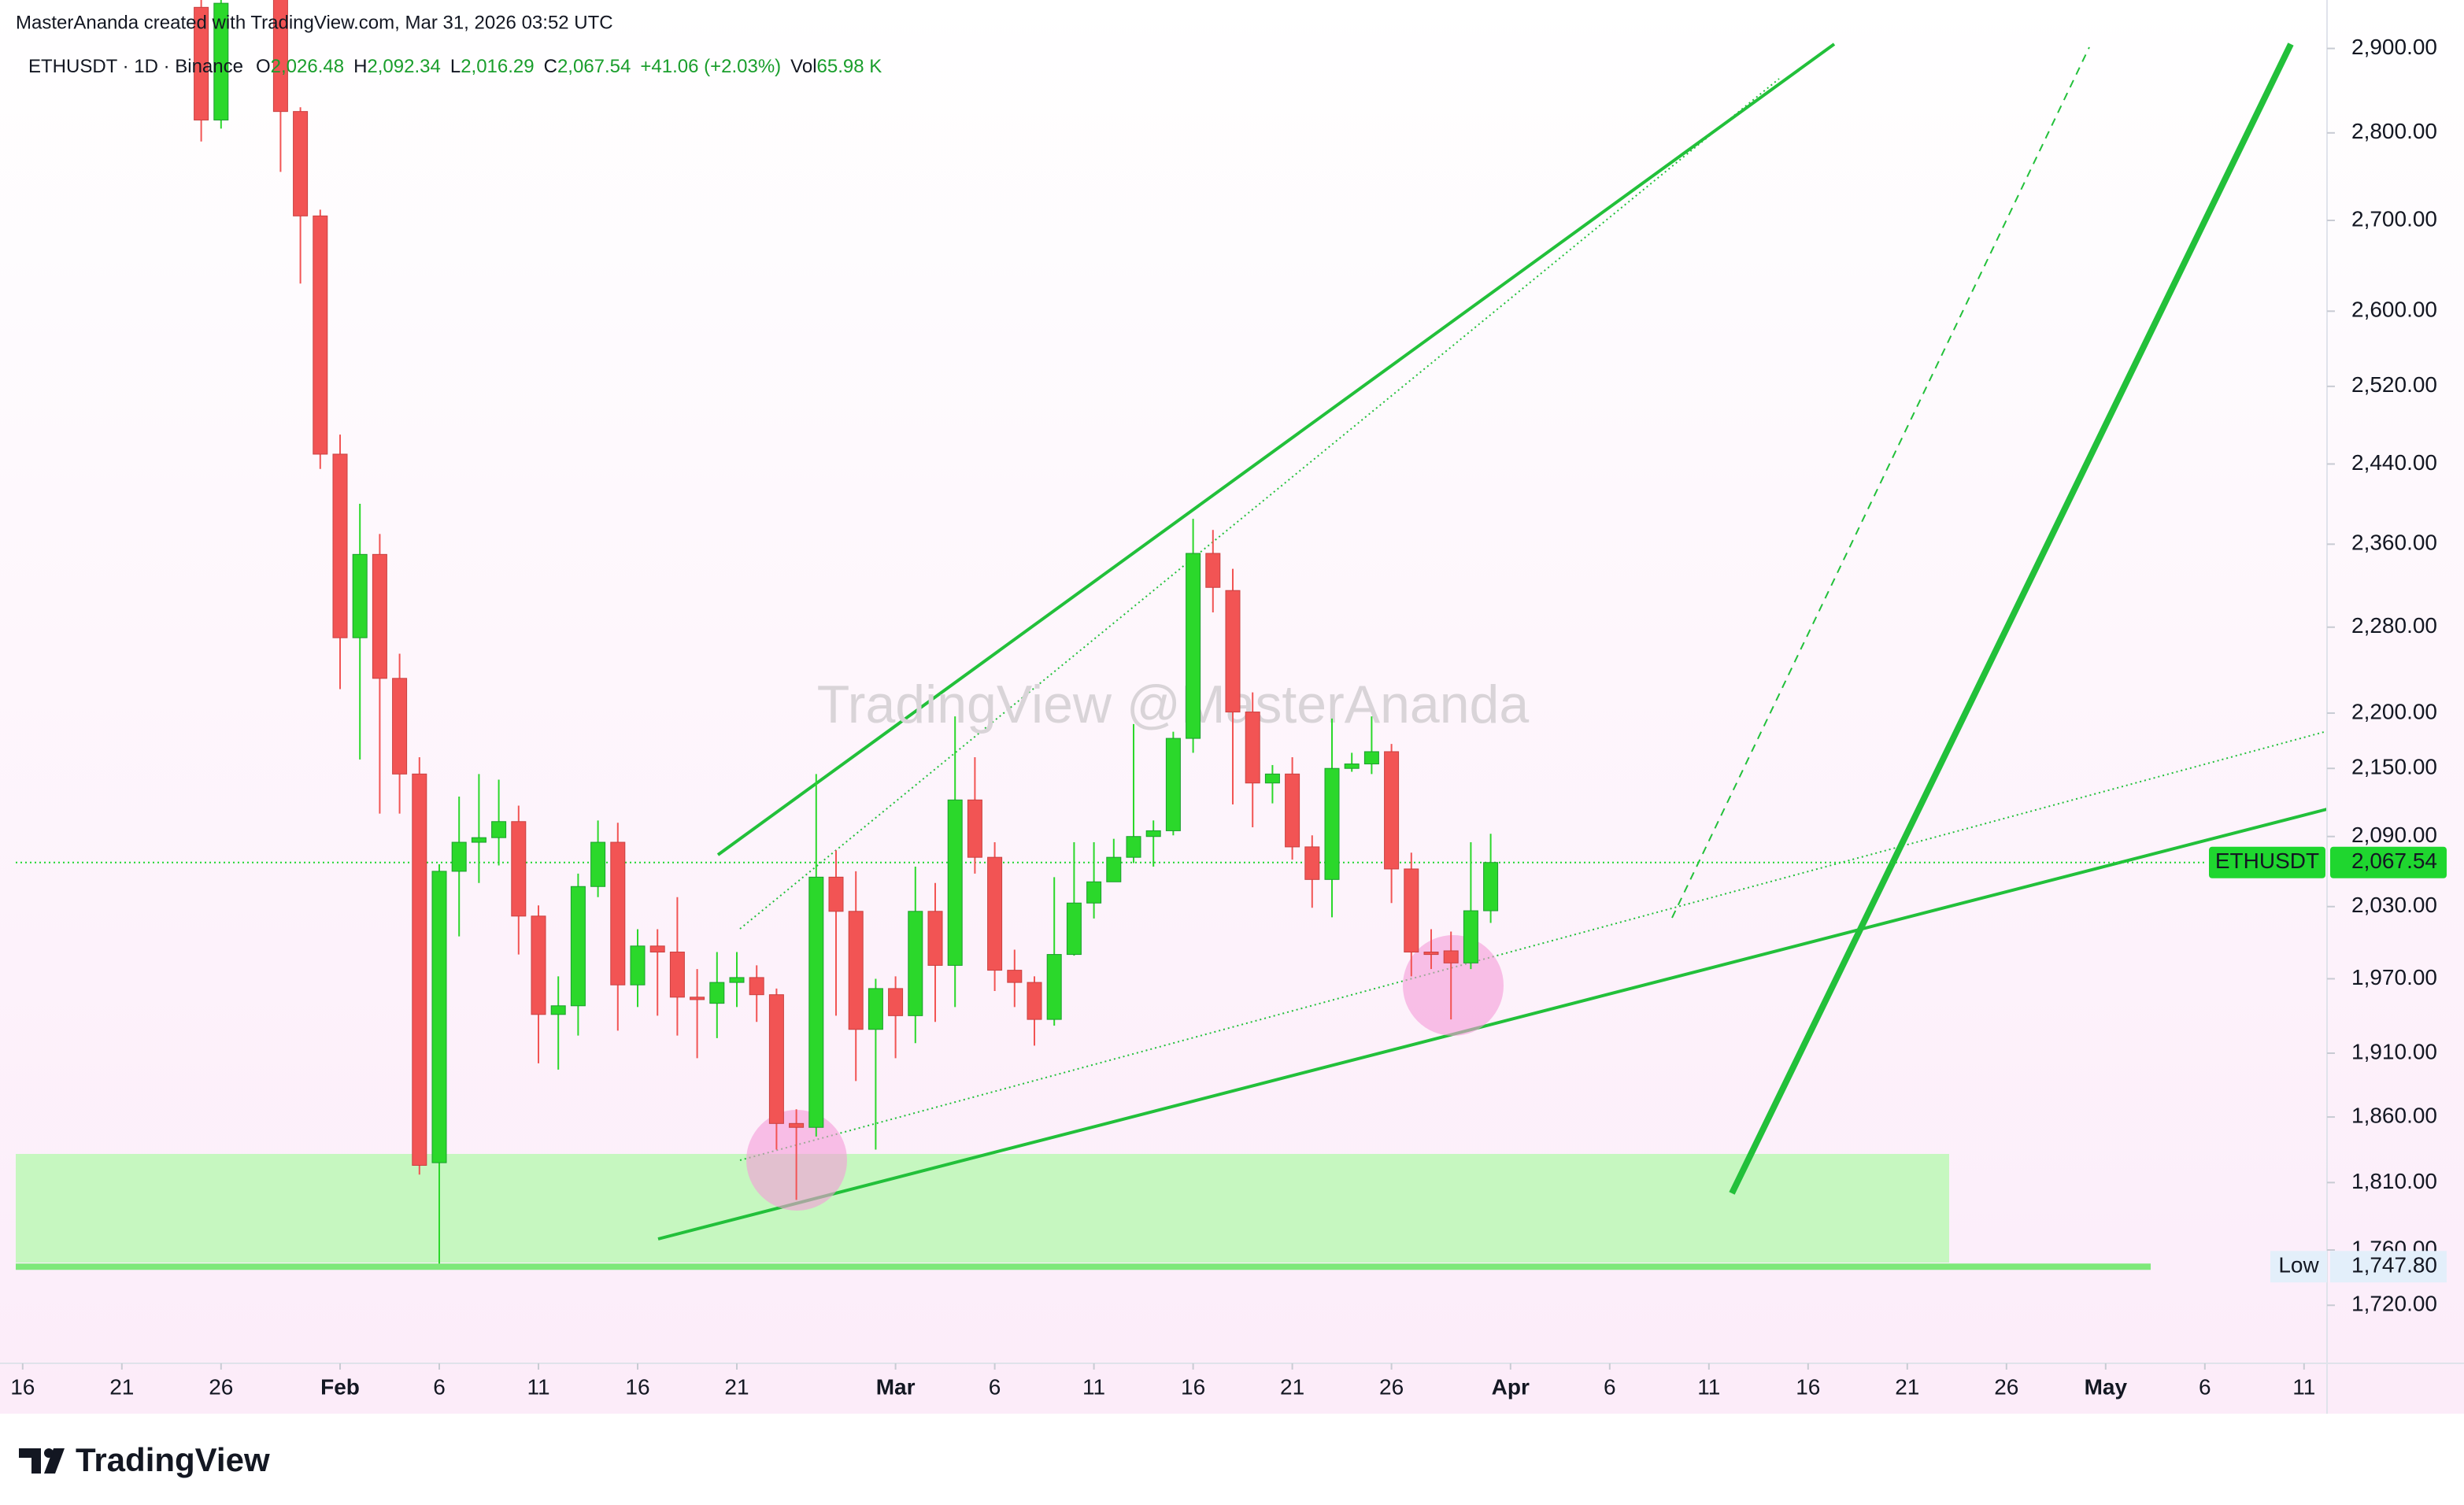 The image size is (2464, 1505). What do you see at coordinates (2106, 1387) in the screenshot?
I see `x-tick-label: May` at bounding box center [2106, 1387].